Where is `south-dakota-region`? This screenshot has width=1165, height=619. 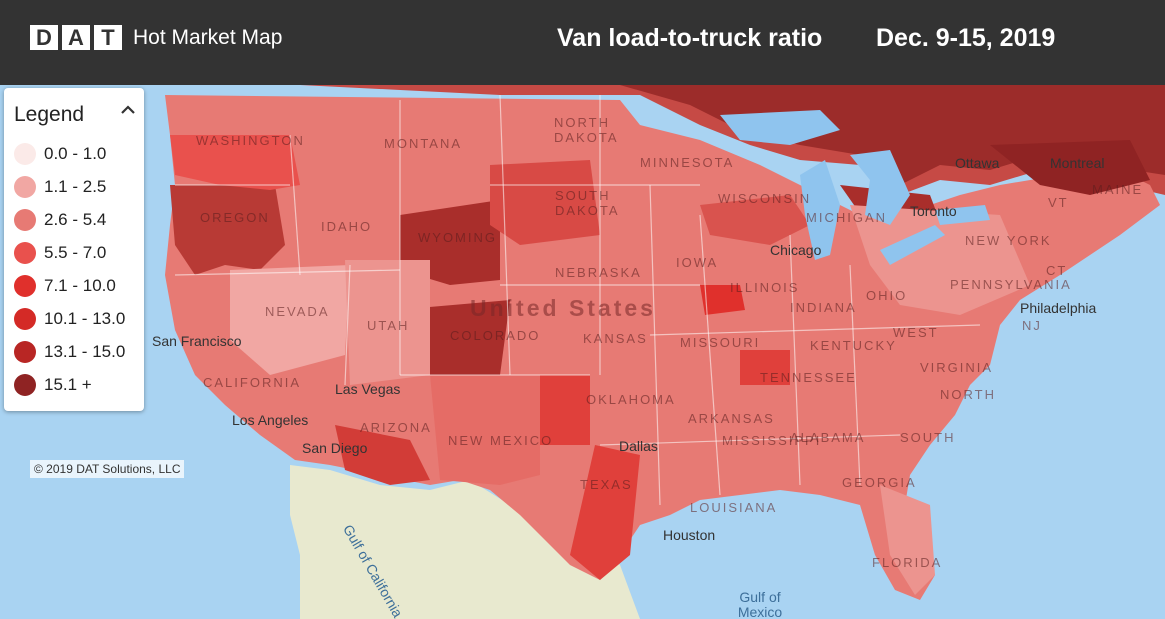
south-dakota-region is located at coordinates (545, 202).